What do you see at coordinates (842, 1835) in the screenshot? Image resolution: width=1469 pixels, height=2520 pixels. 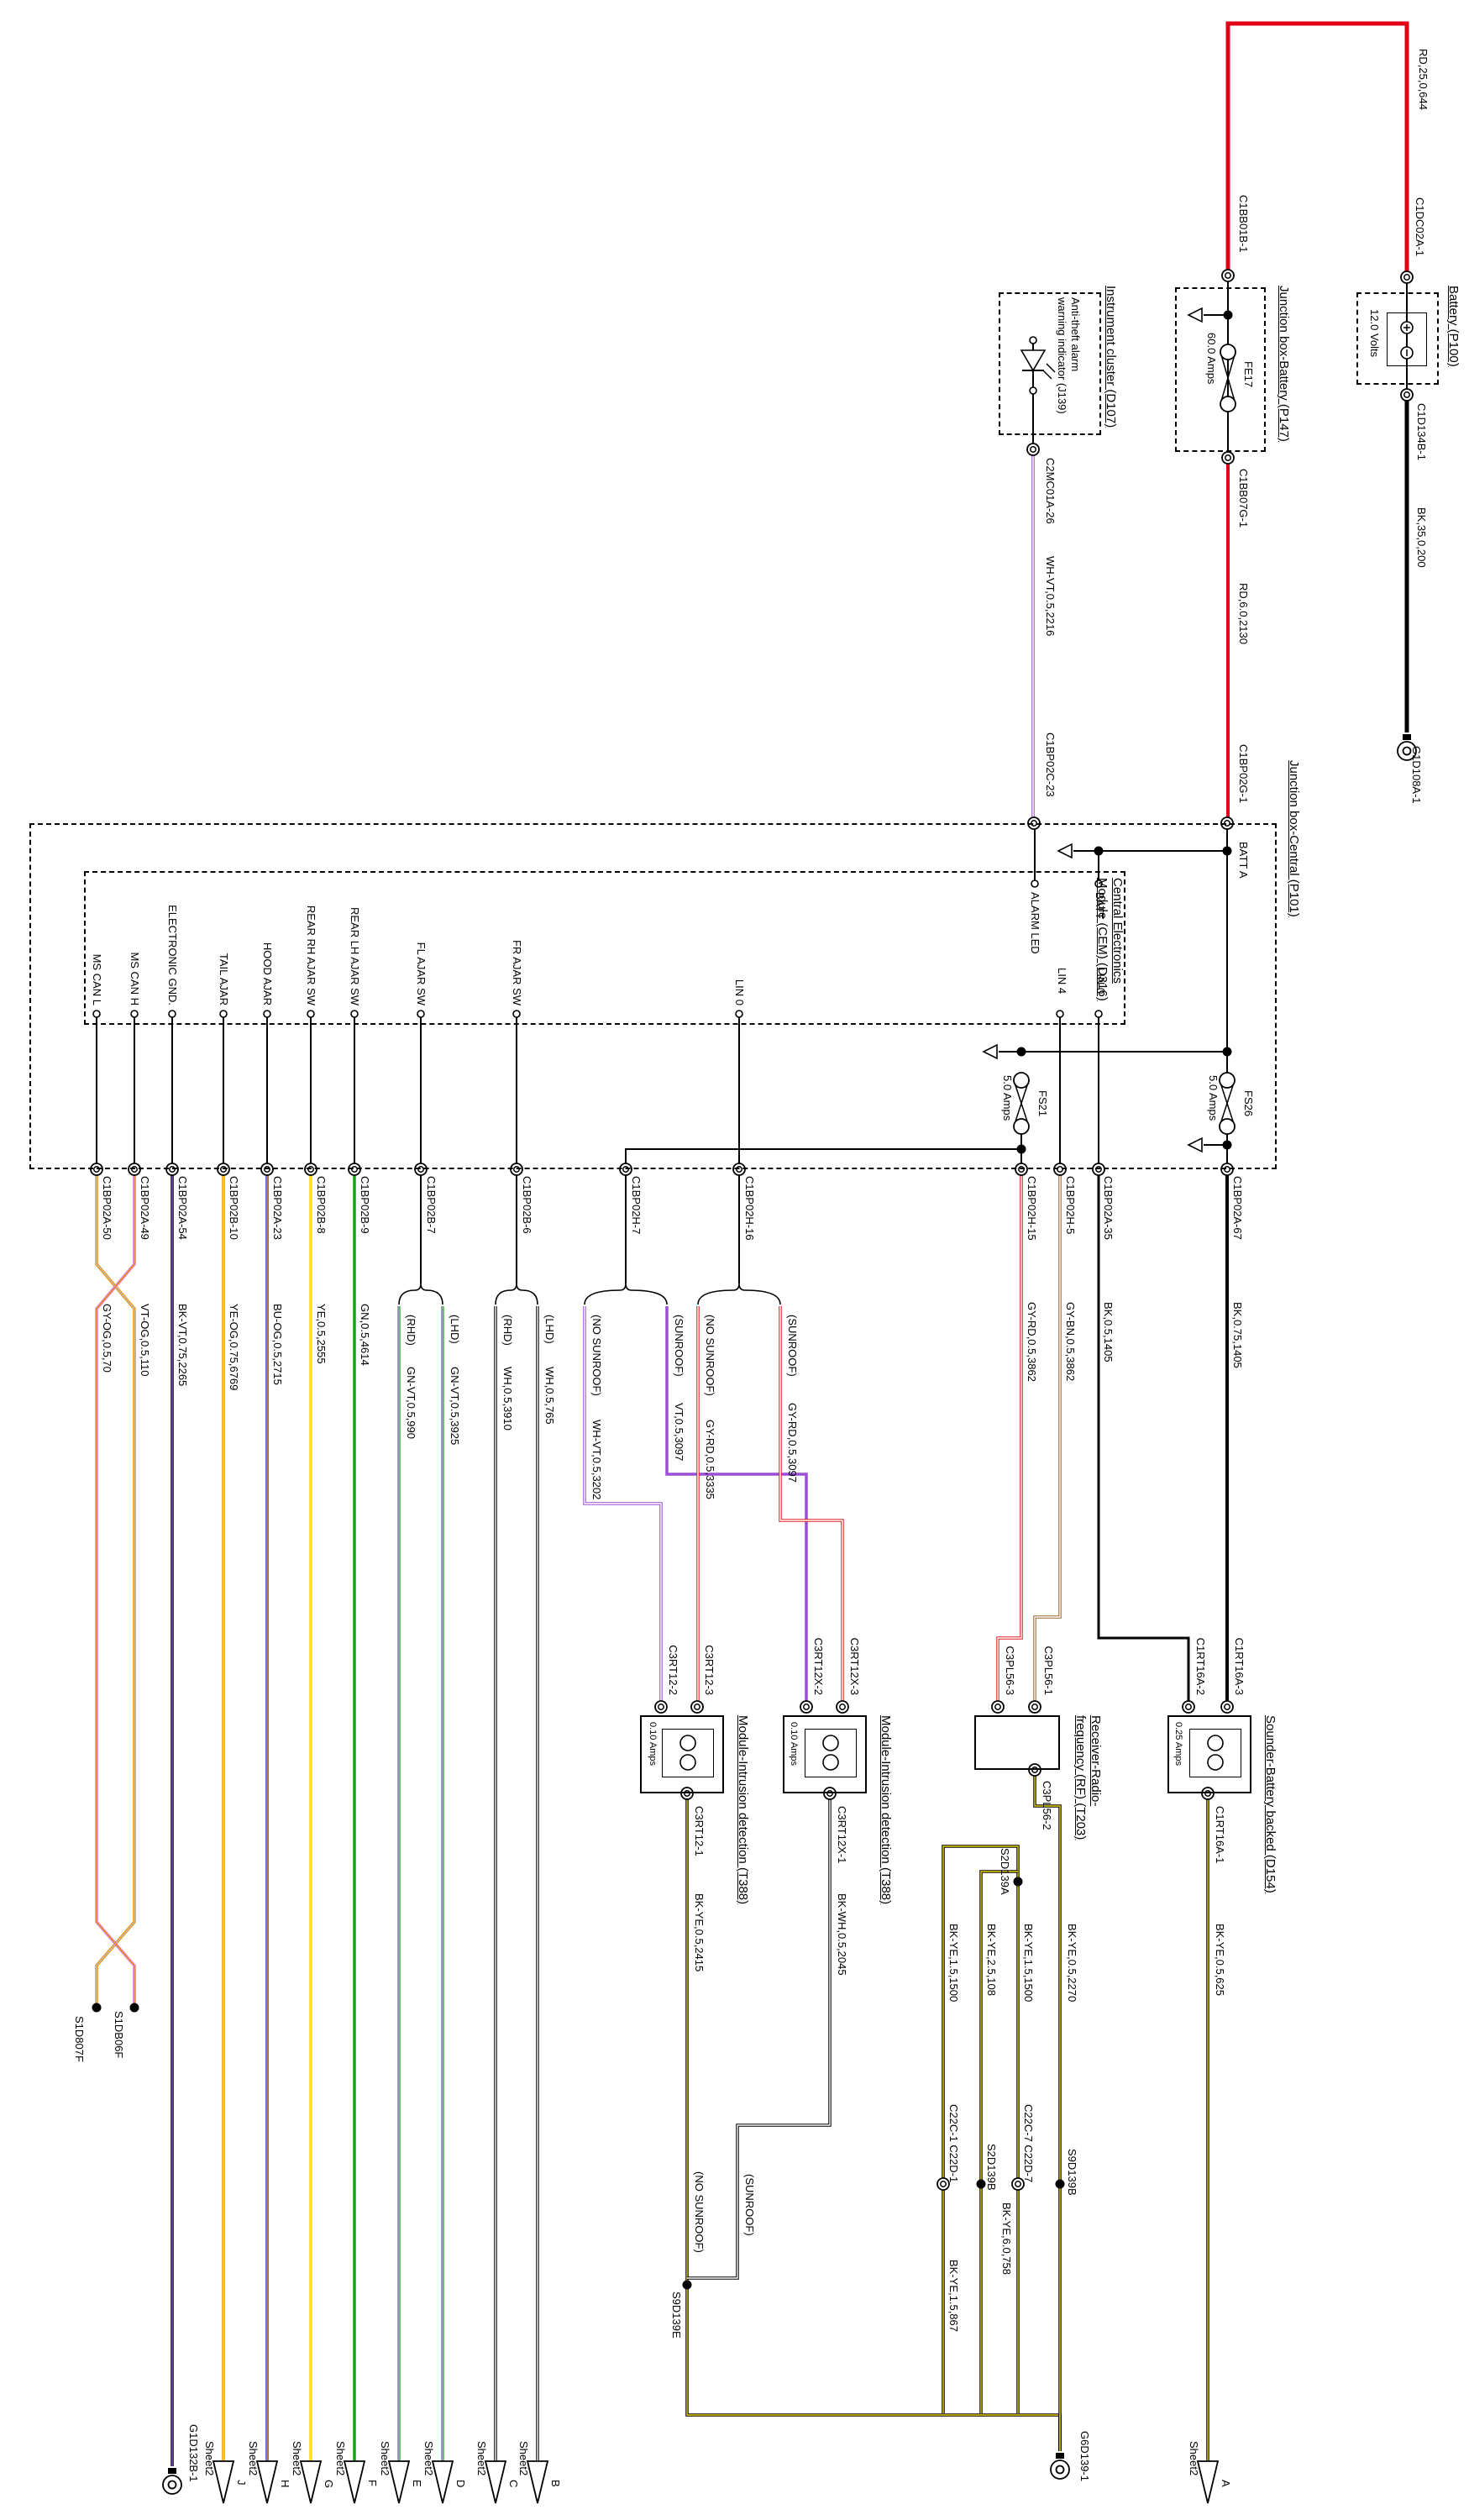 I see `connector-id: C3RT12X-1` at bounding box center [842, 1835].